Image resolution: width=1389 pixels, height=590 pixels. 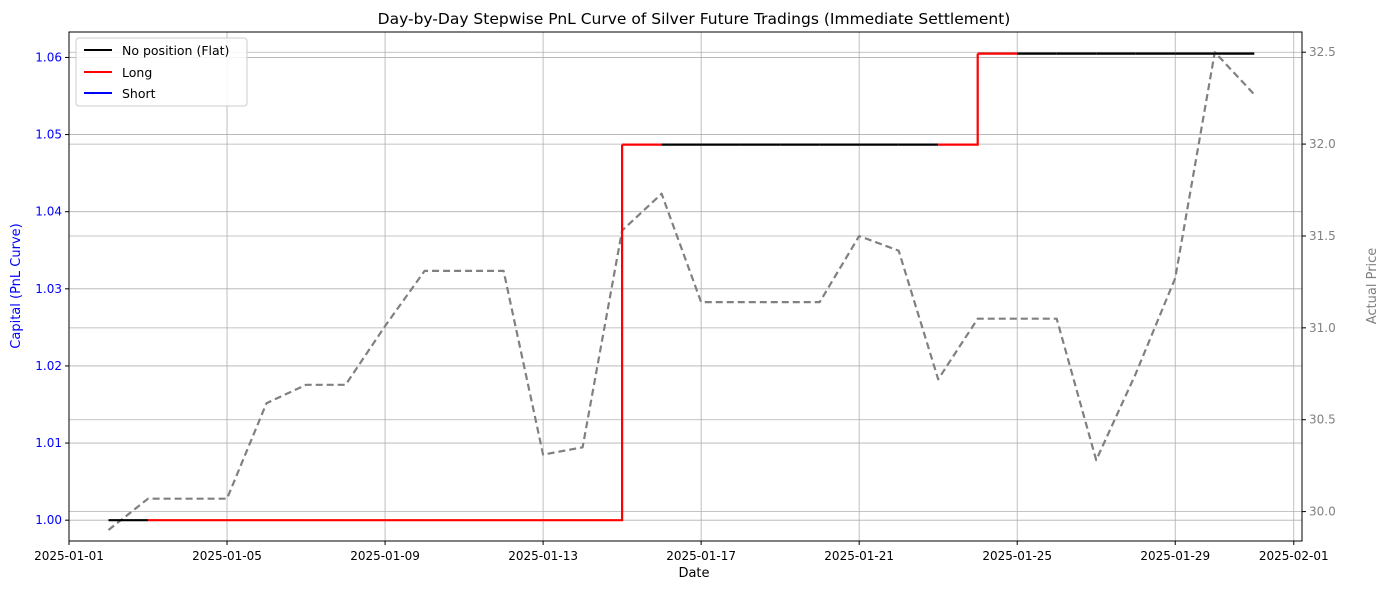 I want to click on x-tick-label: 2025-01-21, so click(x=859, y=556).